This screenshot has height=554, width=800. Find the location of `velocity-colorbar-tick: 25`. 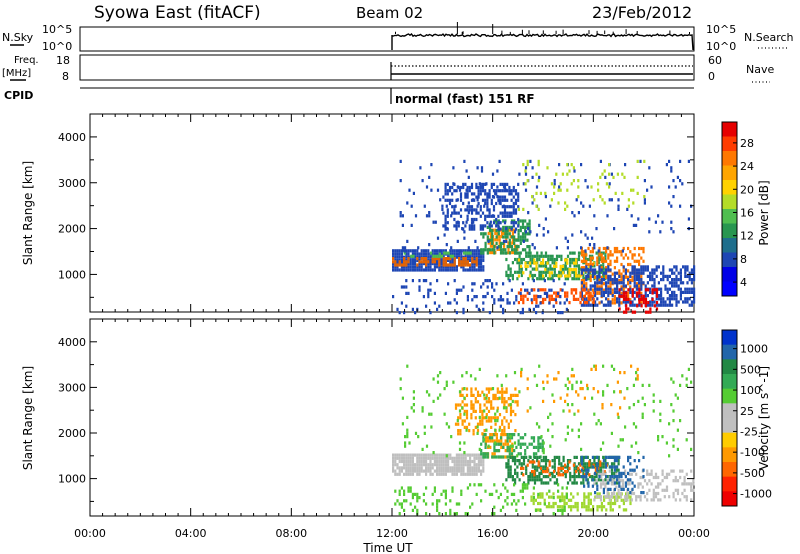

velocity-colorbar-tick: 25 is located at coordinates (747, 411).